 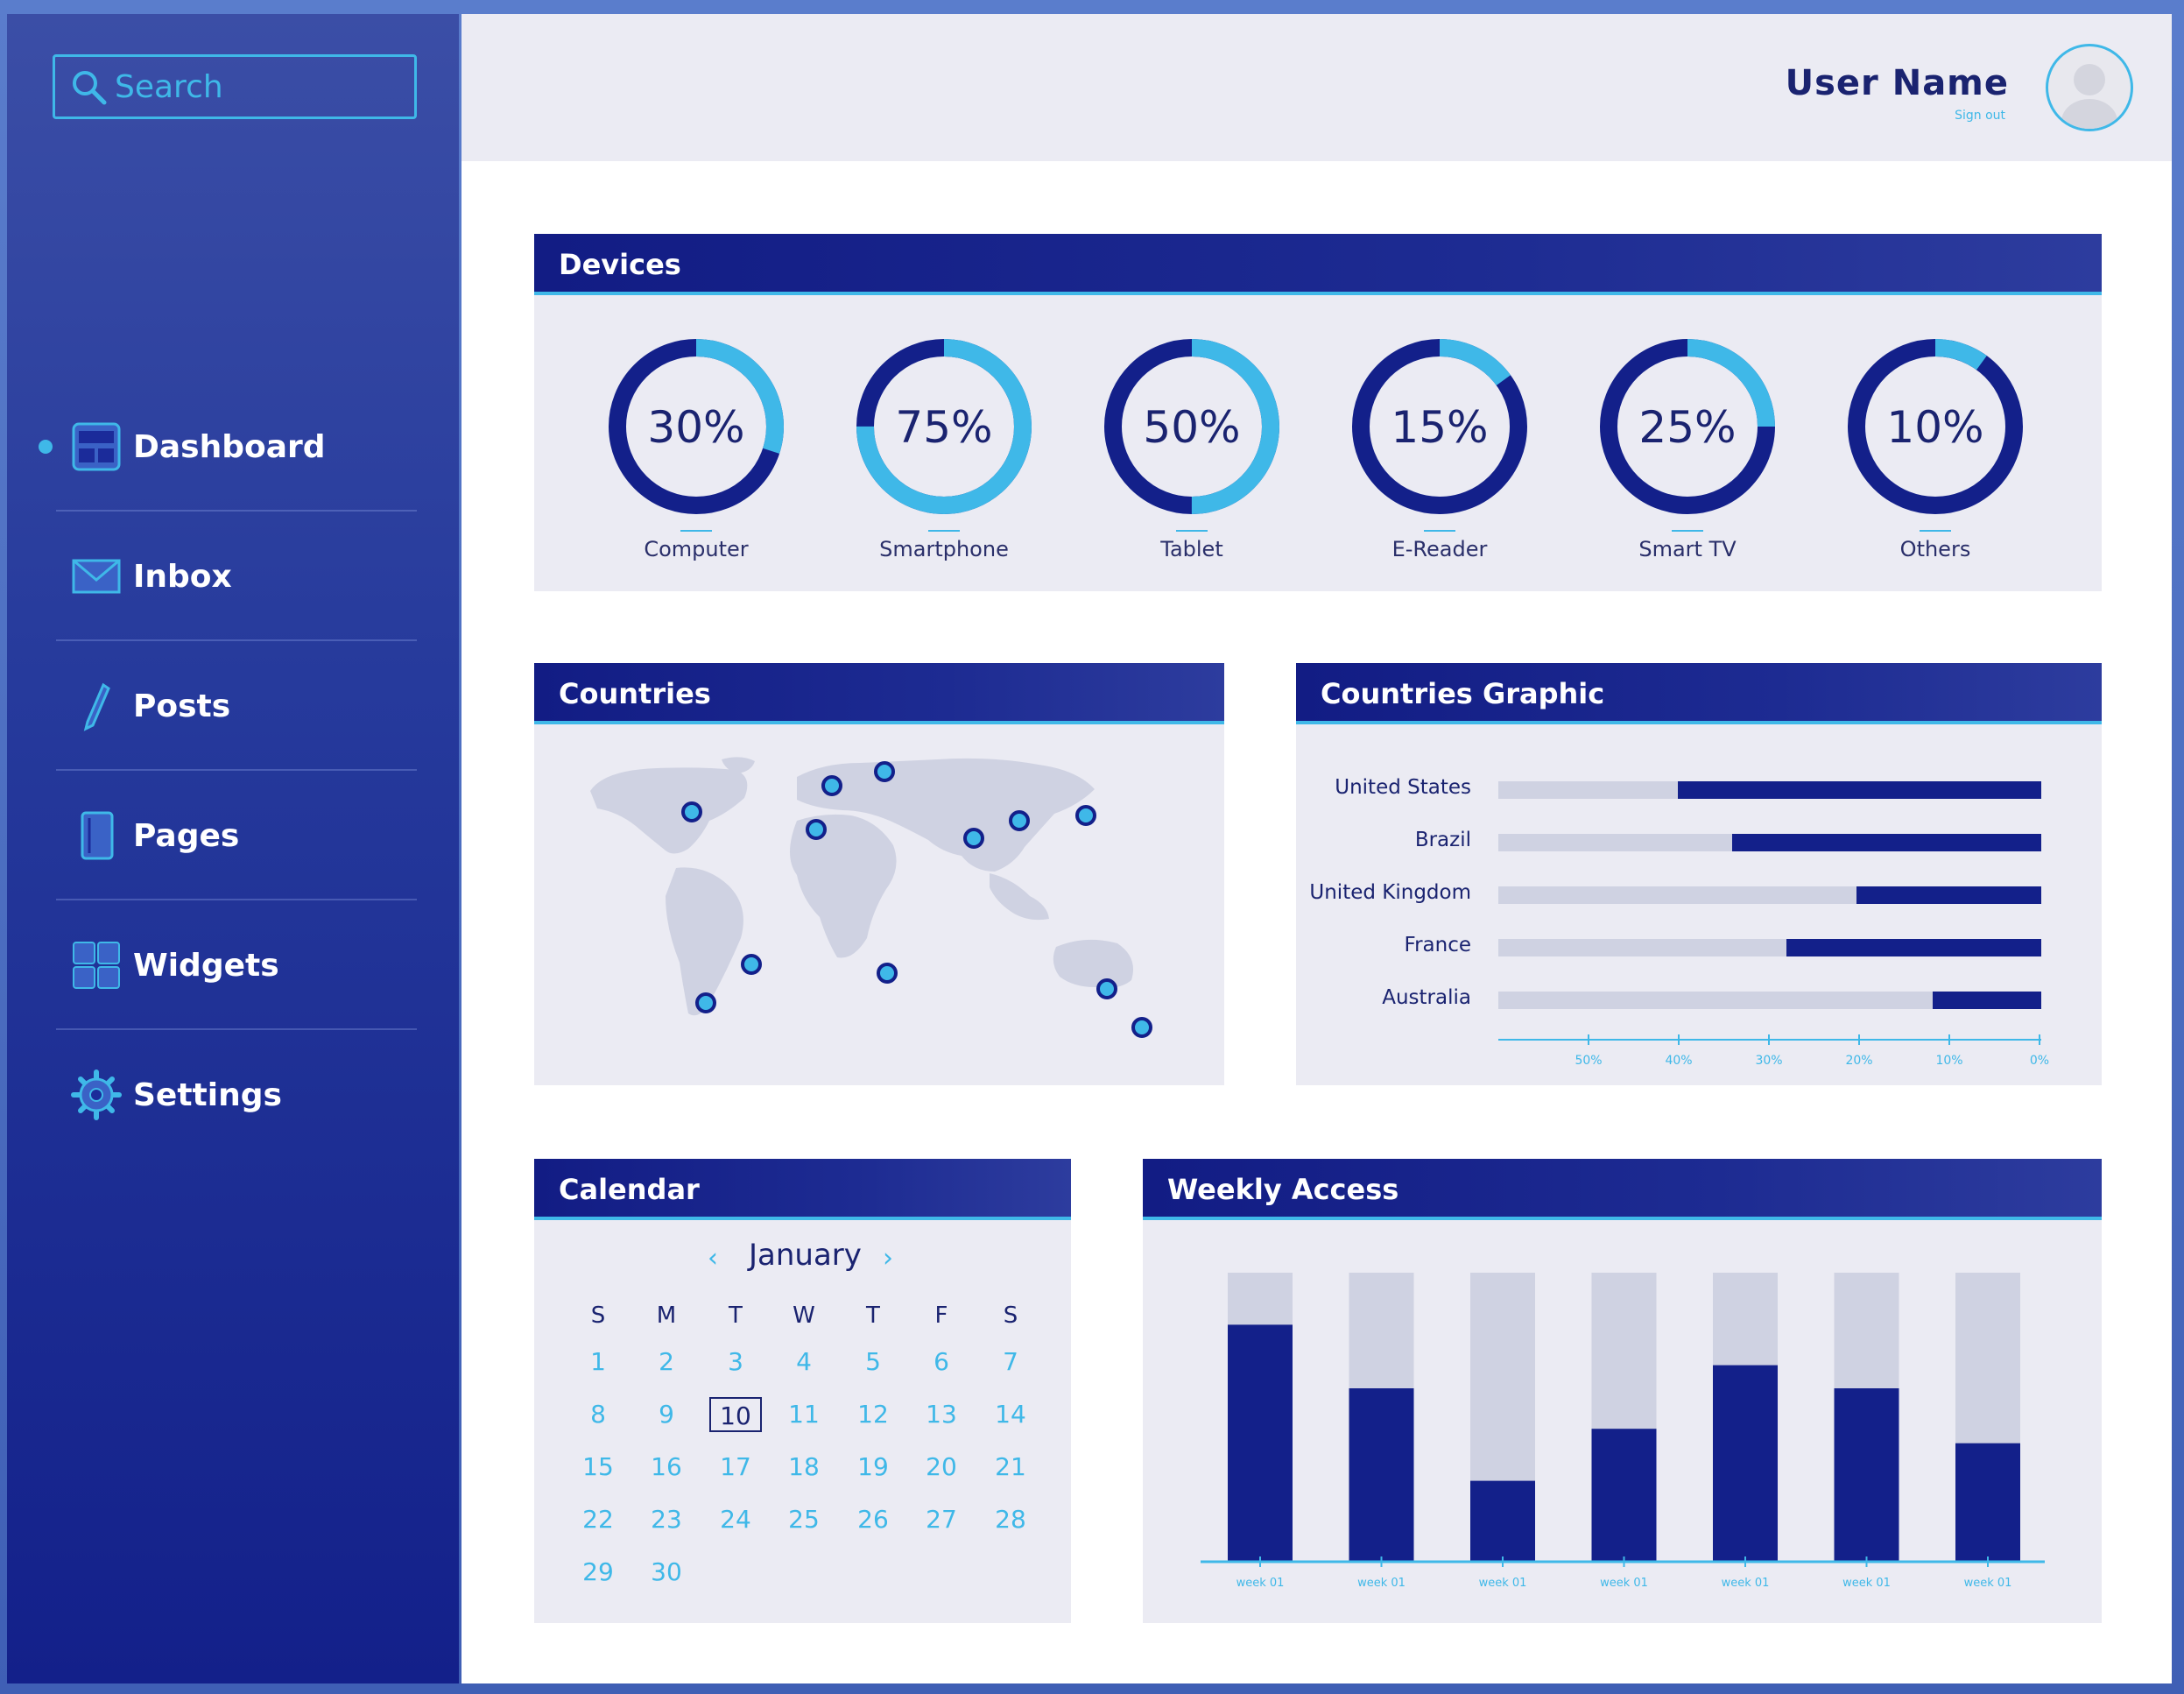 I want to click on user-name: User Name, so click(x=1897, y=83).